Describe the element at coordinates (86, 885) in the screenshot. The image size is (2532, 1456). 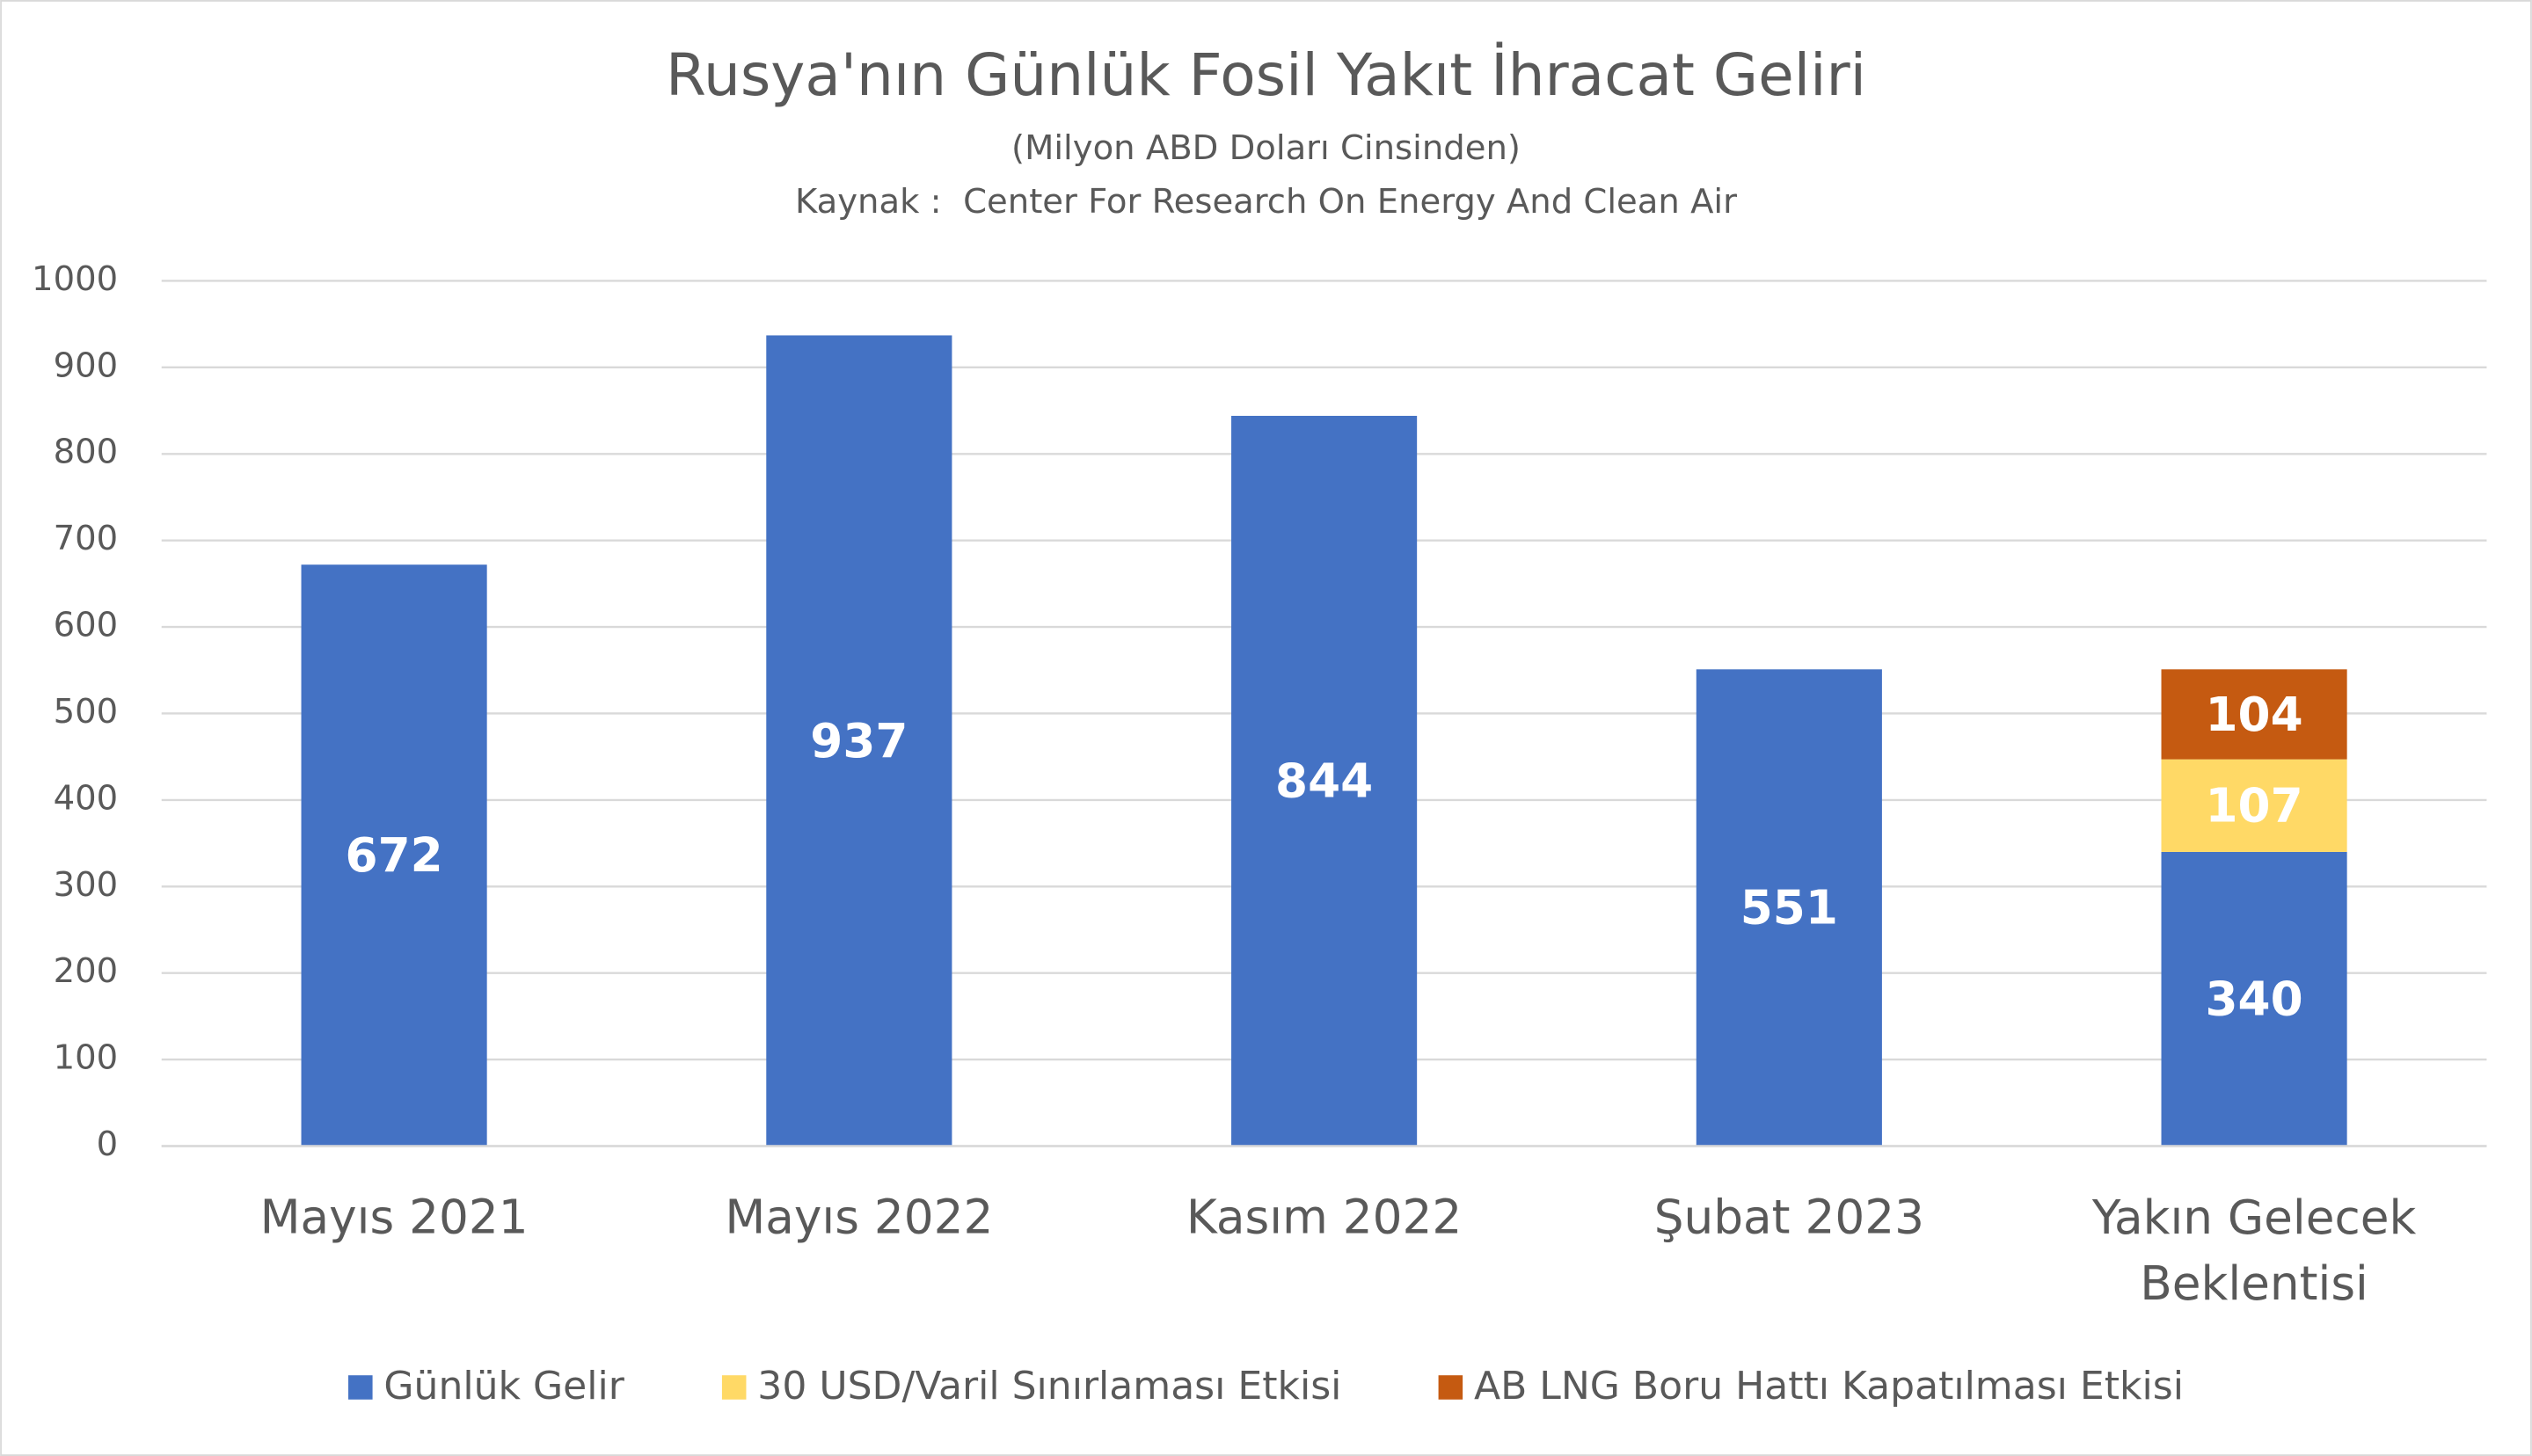
I see `y-tick-label: 300` at that location.